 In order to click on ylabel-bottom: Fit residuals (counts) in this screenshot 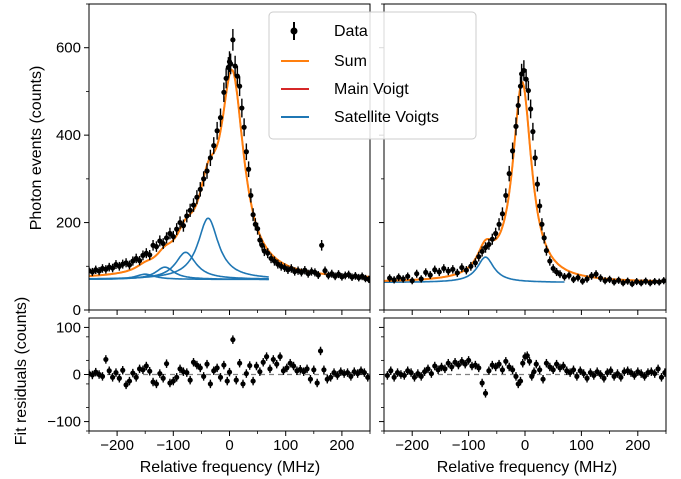, I will do `click(21, 371)`.